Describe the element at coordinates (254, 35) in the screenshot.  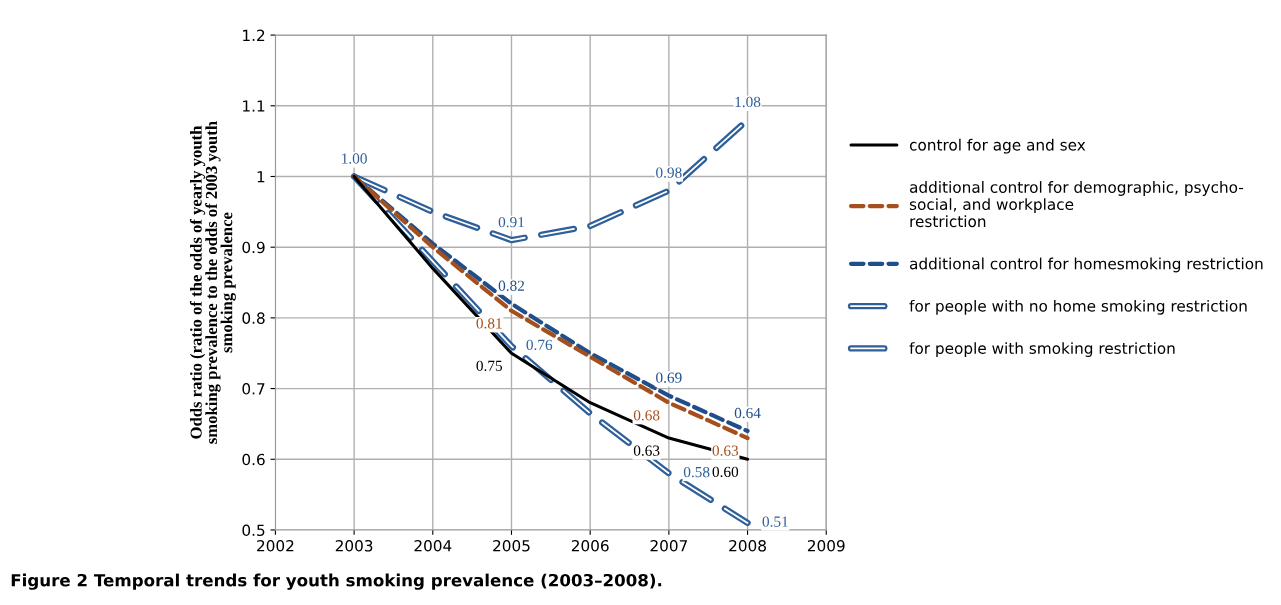
I see `y-tick-label: 1.2` at that location.